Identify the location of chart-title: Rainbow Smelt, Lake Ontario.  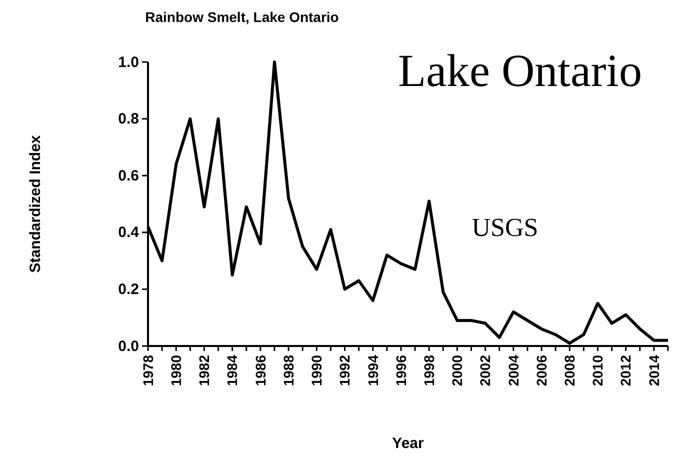
(242, 17).